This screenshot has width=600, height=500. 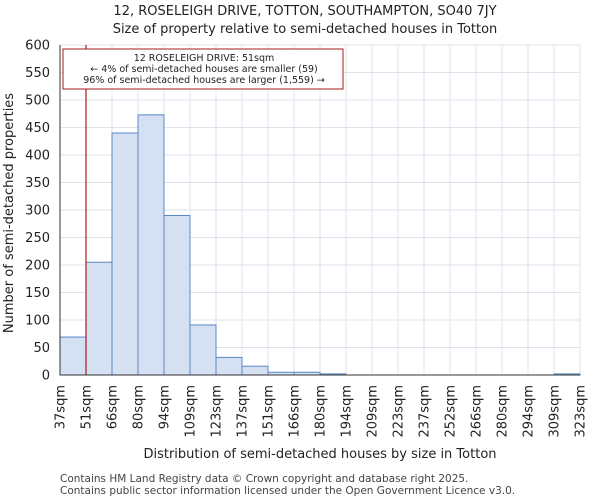 I want to click on x-tick-label: 80sqm, so click(x=139, y=407).